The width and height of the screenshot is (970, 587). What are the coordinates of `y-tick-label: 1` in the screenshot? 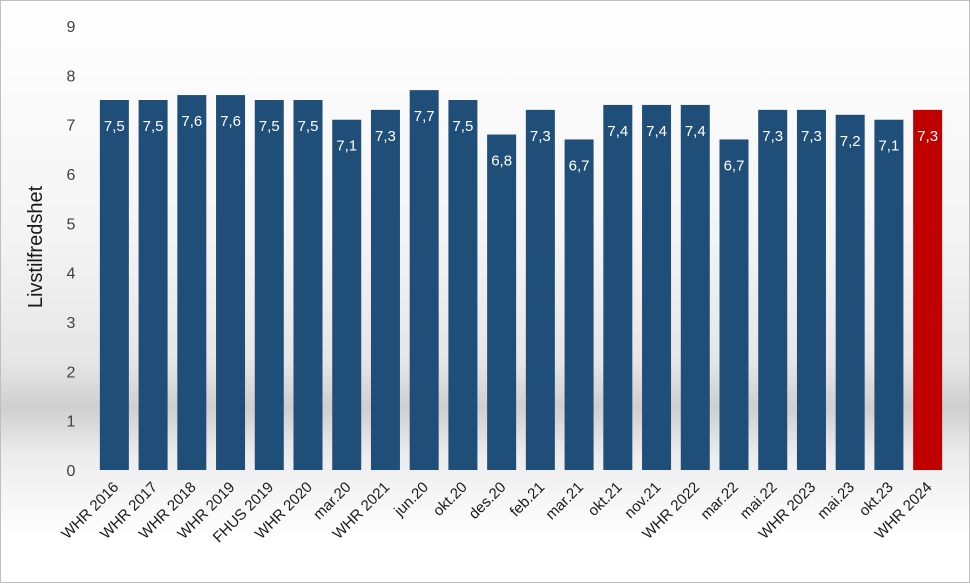 It's located at (71, 422).